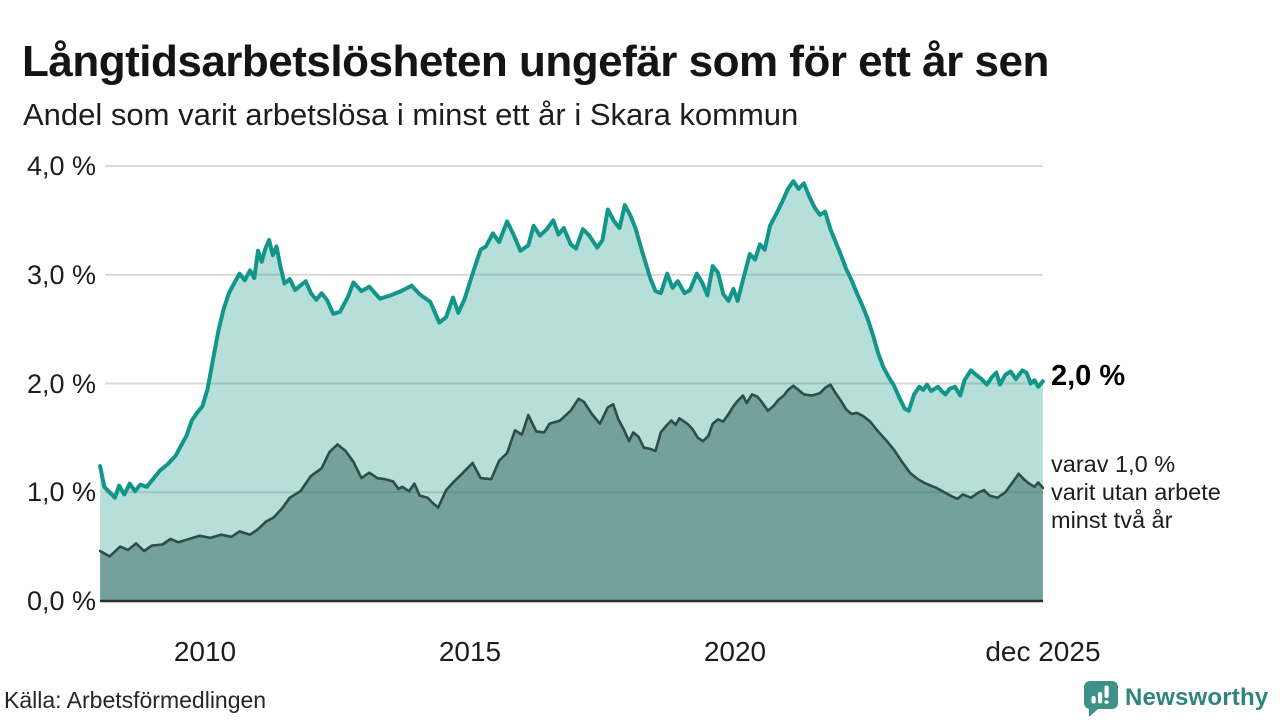 This screenshot has height=720, width=1280. What do you see at coordinates (470, 651) in the screenshot?
I see `x-axis-tick-label: 2015` at bounding box center [470, 651].